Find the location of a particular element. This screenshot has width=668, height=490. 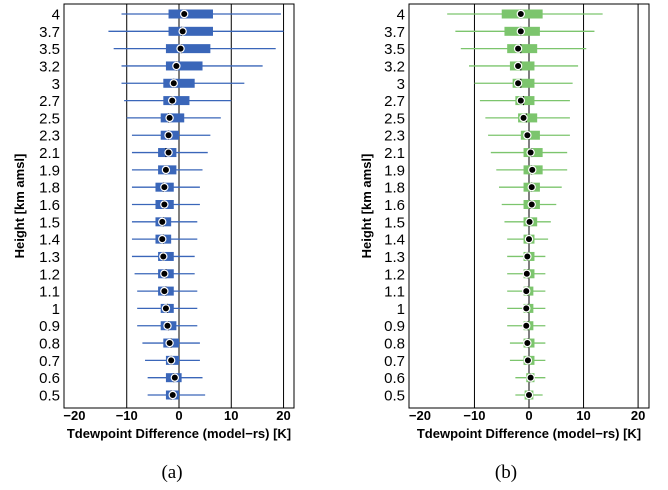

y-tick-label: 3.5 is located at coordinates (394, 49).